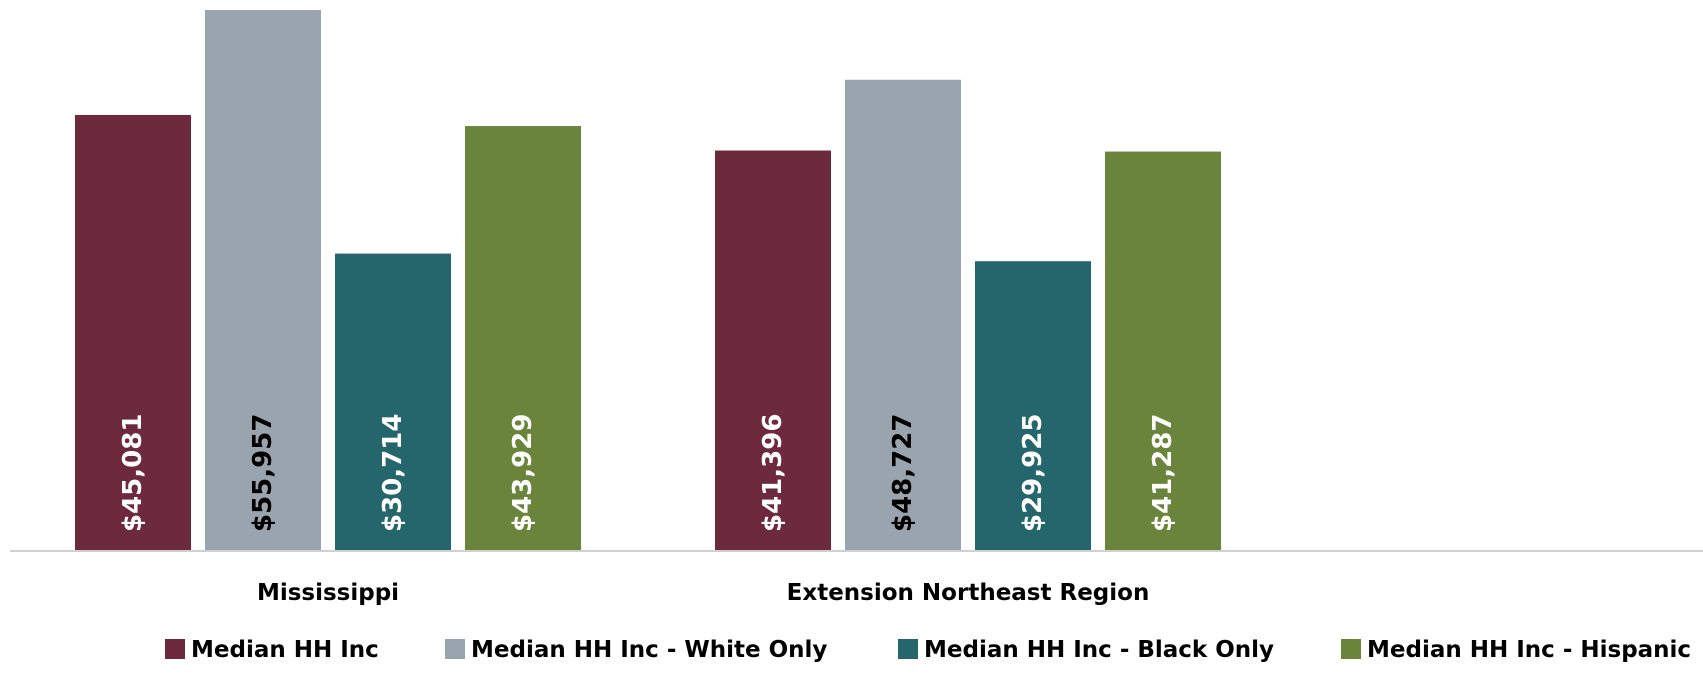 This screenshot has height=674, width=1703. I want to click on category-label-2: Extension Northeast Region, so click(968, 593).